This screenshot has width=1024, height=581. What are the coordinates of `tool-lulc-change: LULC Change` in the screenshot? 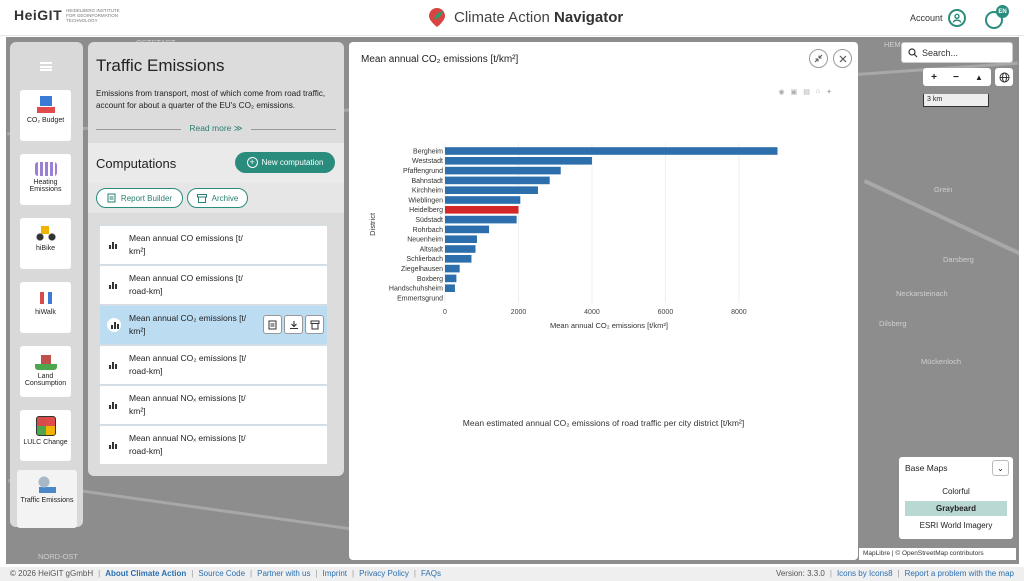 It's located at (45, 435).